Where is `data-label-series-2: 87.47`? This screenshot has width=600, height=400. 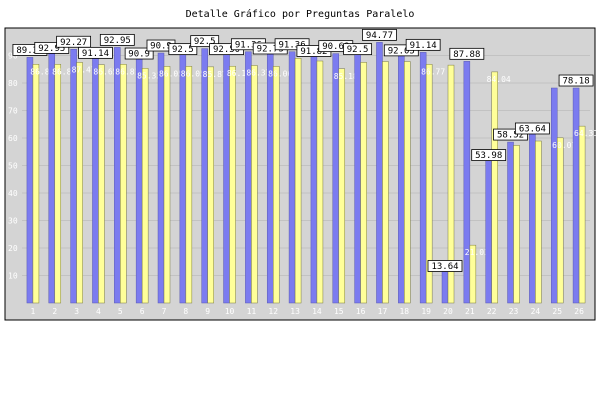
data-label-series-2: 87.47 is located at coordinates (84, 69).